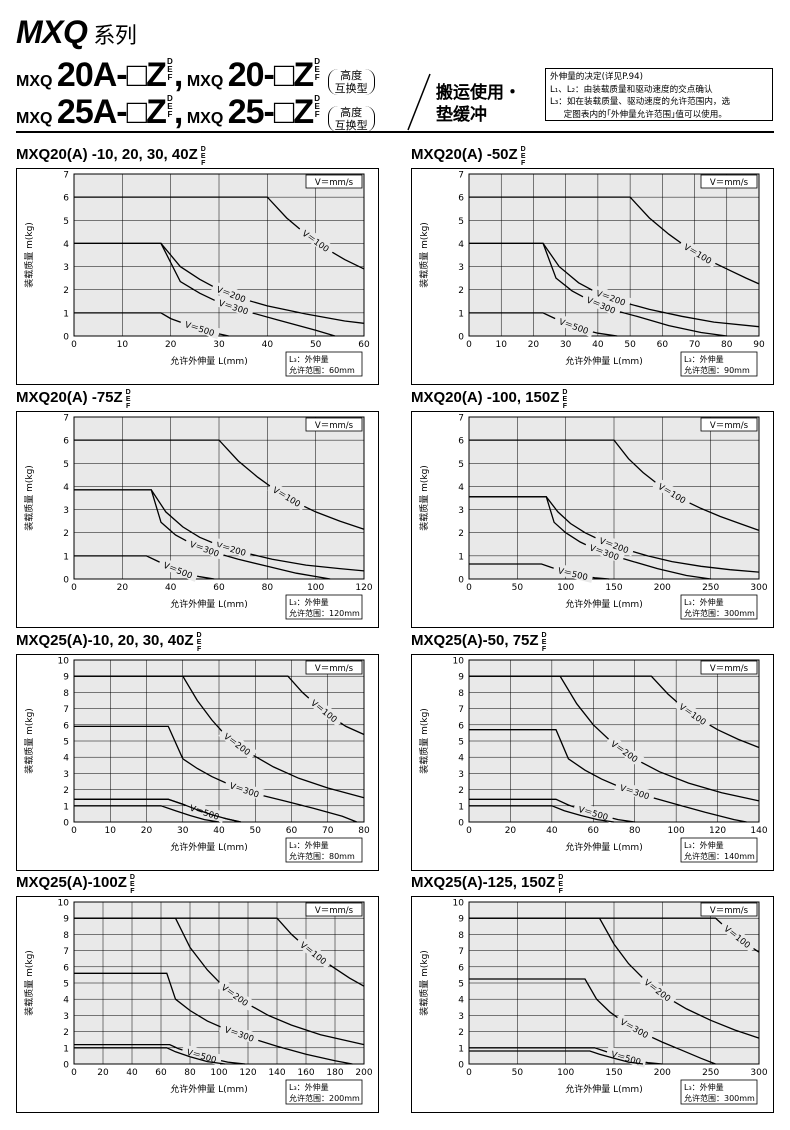 The image size is (790, 1130). Describe the element at coordinates (717, 370) in the screenshot. I see `l3-range: 允许范围：90mm` at that location.